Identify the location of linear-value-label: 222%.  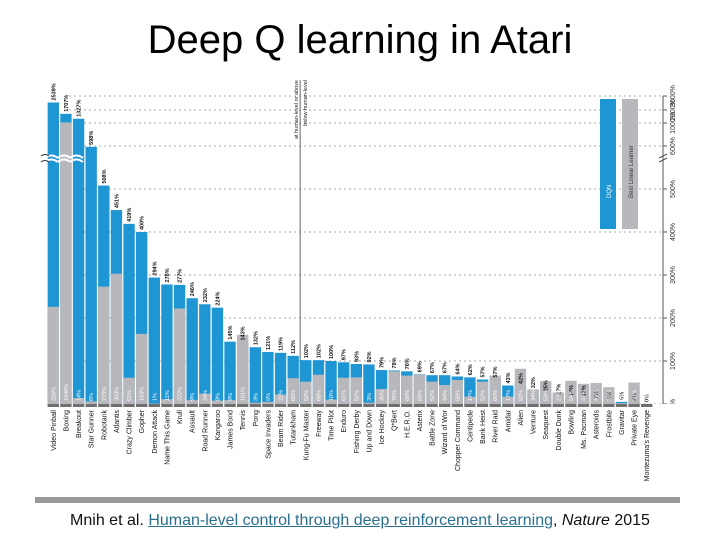
(181, 394).